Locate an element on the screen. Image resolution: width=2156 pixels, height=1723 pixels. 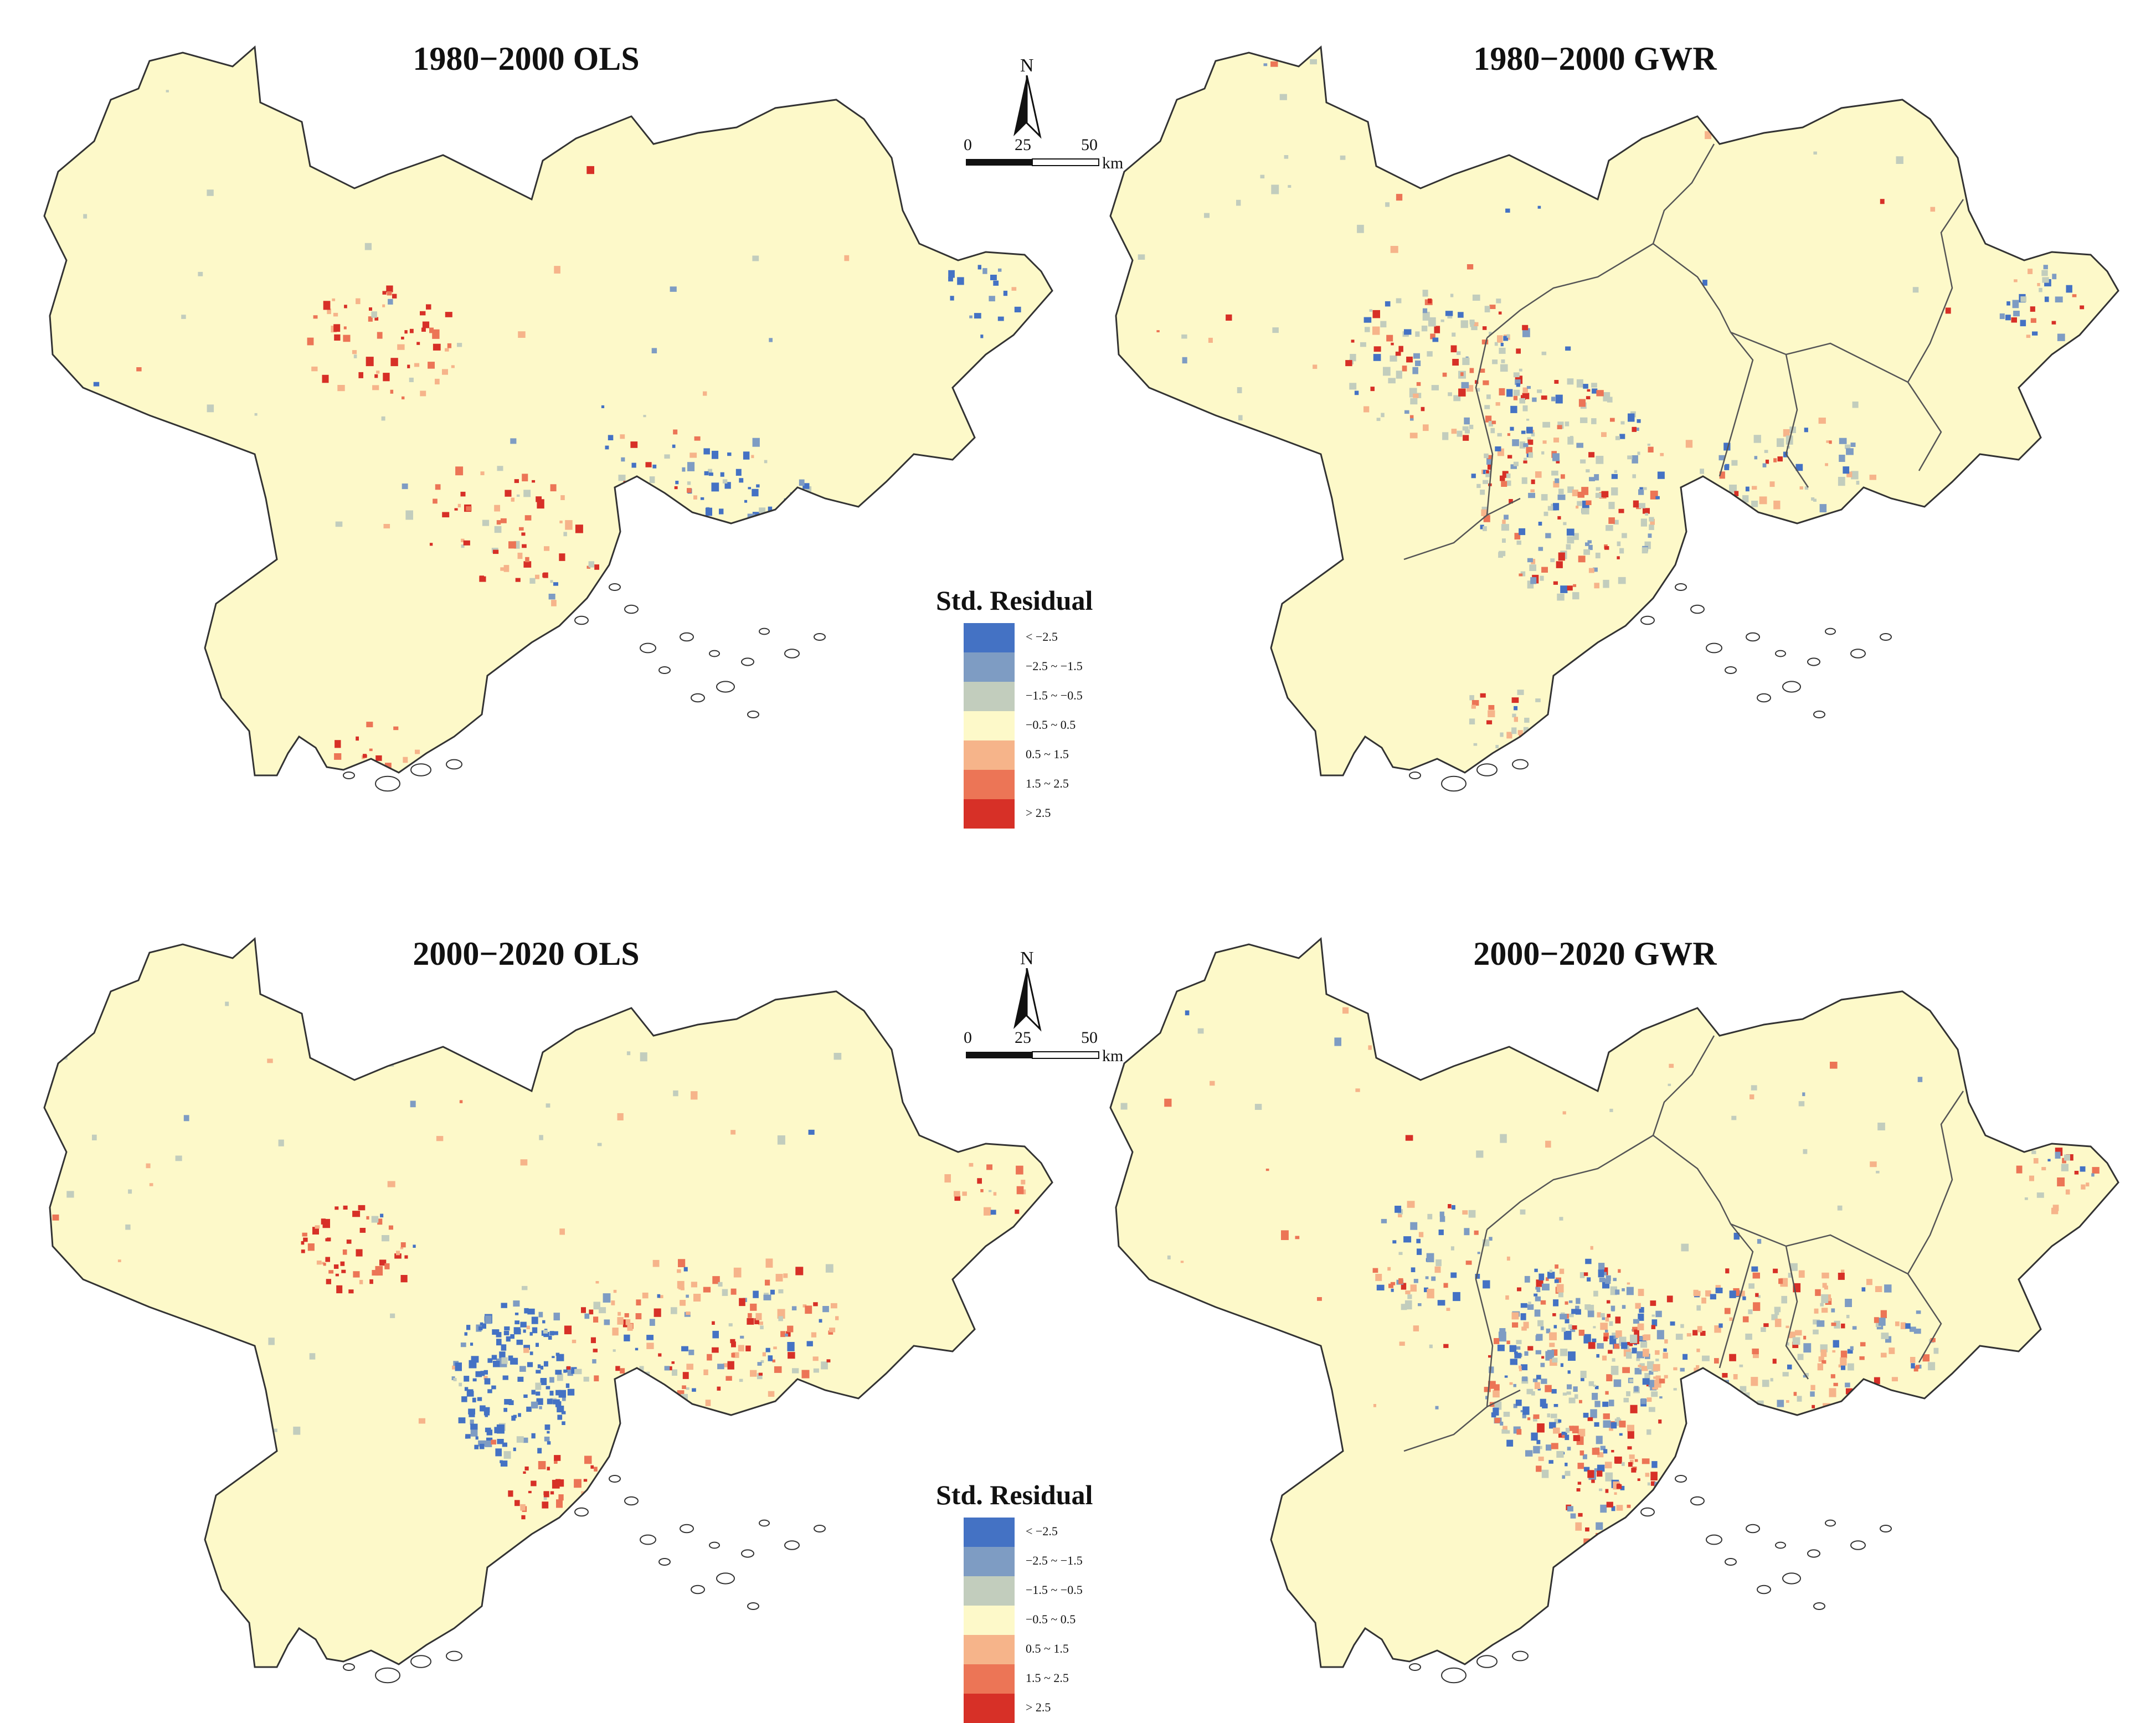
admin-boundary is located at coordinates (1736, 1296).